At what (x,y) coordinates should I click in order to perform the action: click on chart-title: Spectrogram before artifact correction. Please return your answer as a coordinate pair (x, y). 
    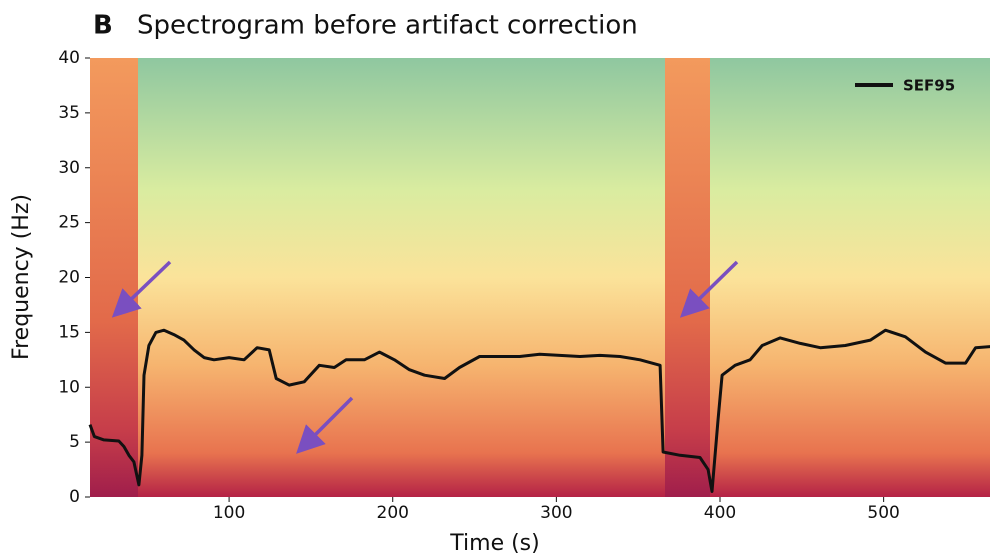
    Looking at the image, I should click on (387, 26).